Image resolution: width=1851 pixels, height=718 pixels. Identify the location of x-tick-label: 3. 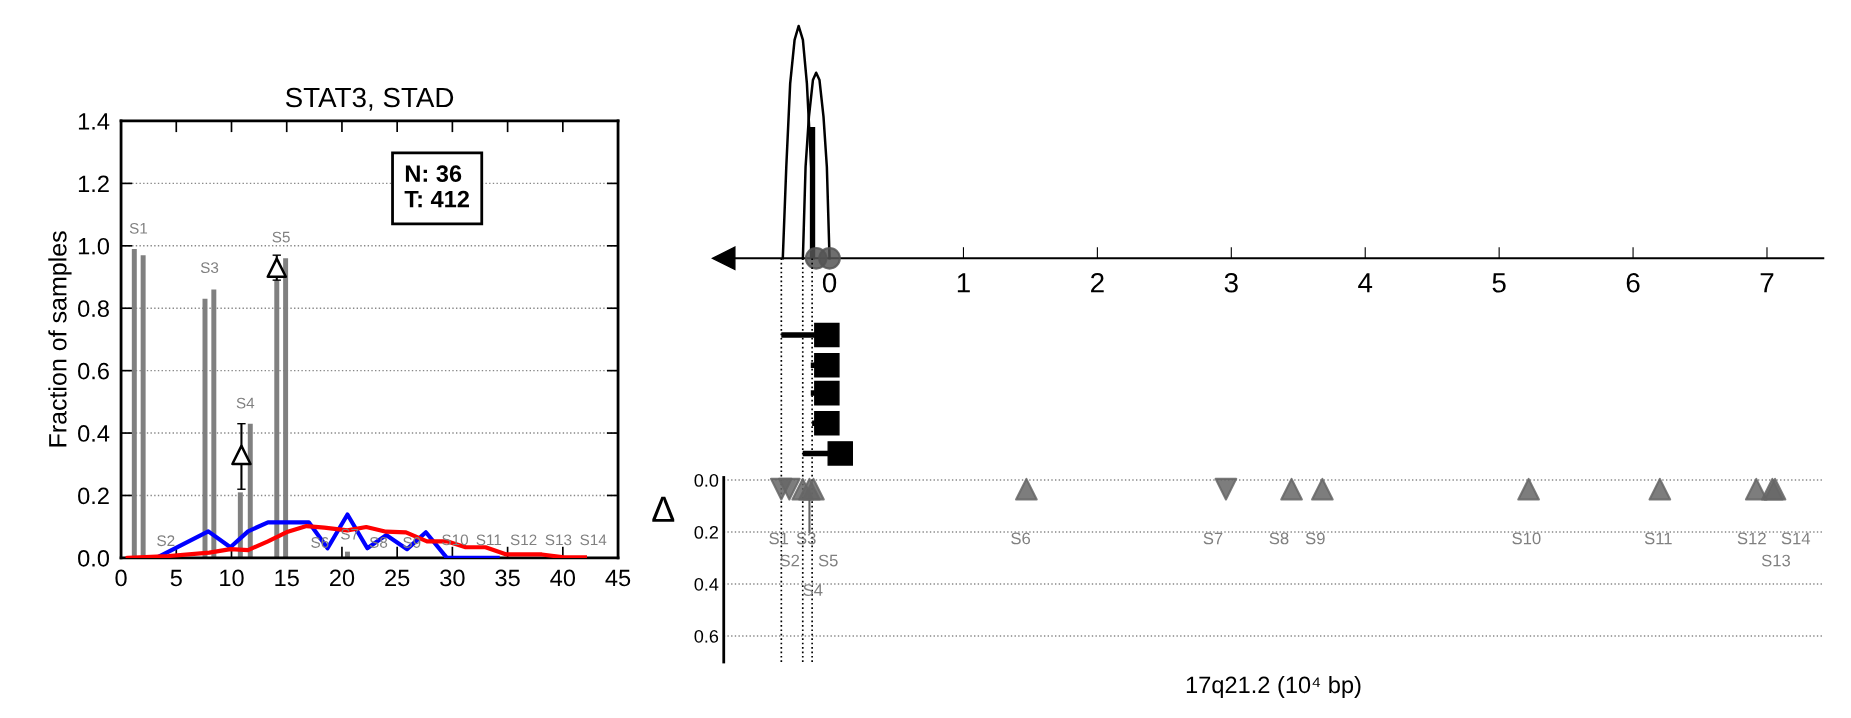
(1231, 282).